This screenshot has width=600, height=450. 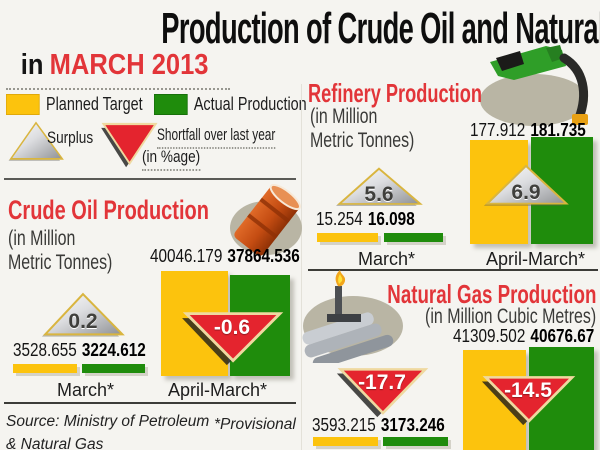 What do you see at coordinates (387, 259) in the screenshot?
I see `refinery-march-label: March*` at bounding box center [387, 259].